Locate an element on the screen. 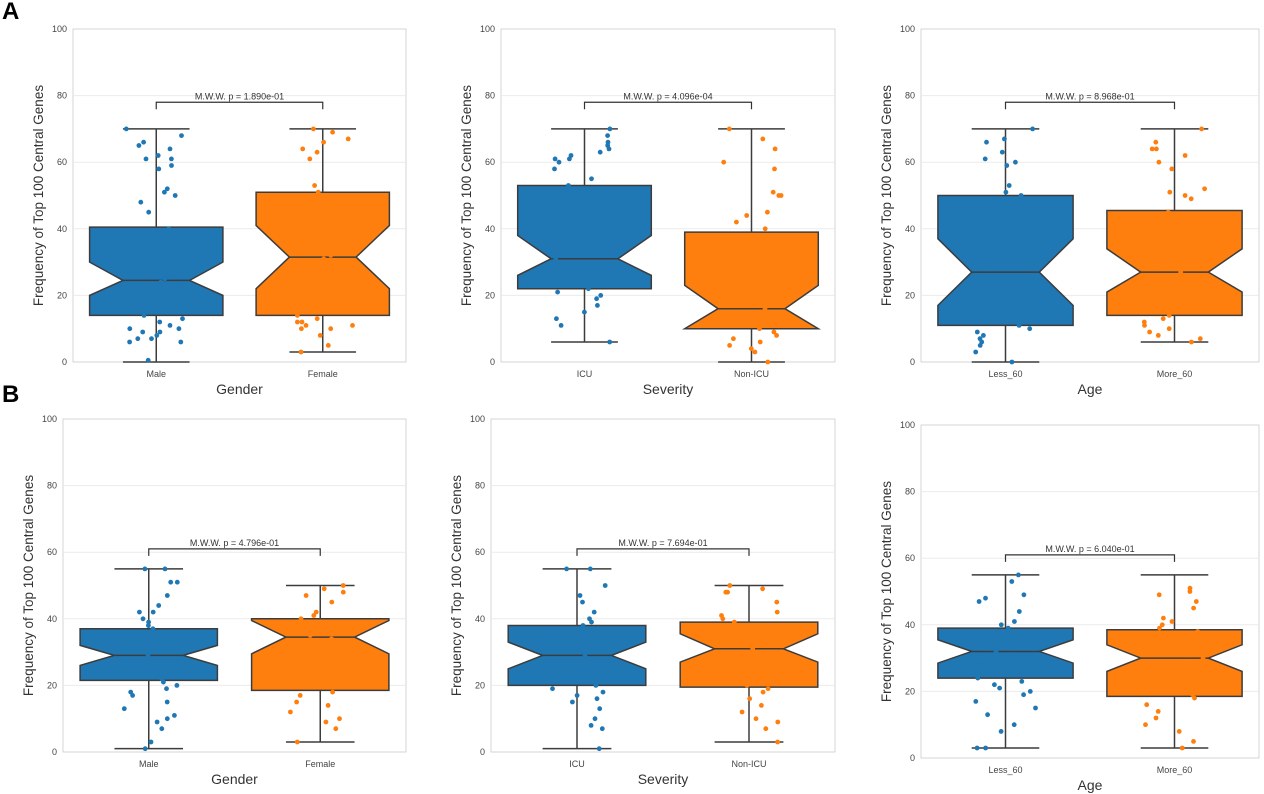 The width and height of the screenshot is (1264, 794). chart-2-y-tick-label: 20 is located at coordinates (490, 295).